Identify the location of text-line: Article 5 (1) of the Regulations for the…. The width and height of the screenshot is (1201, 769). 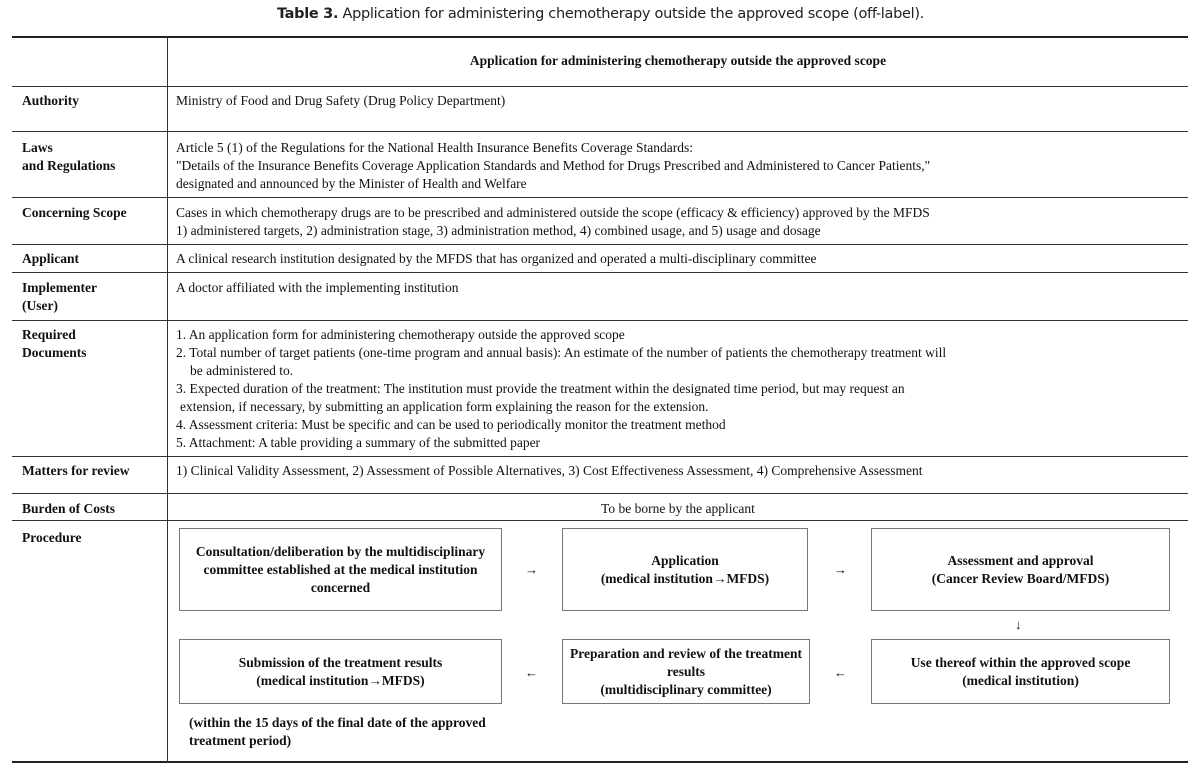
(434, 147).